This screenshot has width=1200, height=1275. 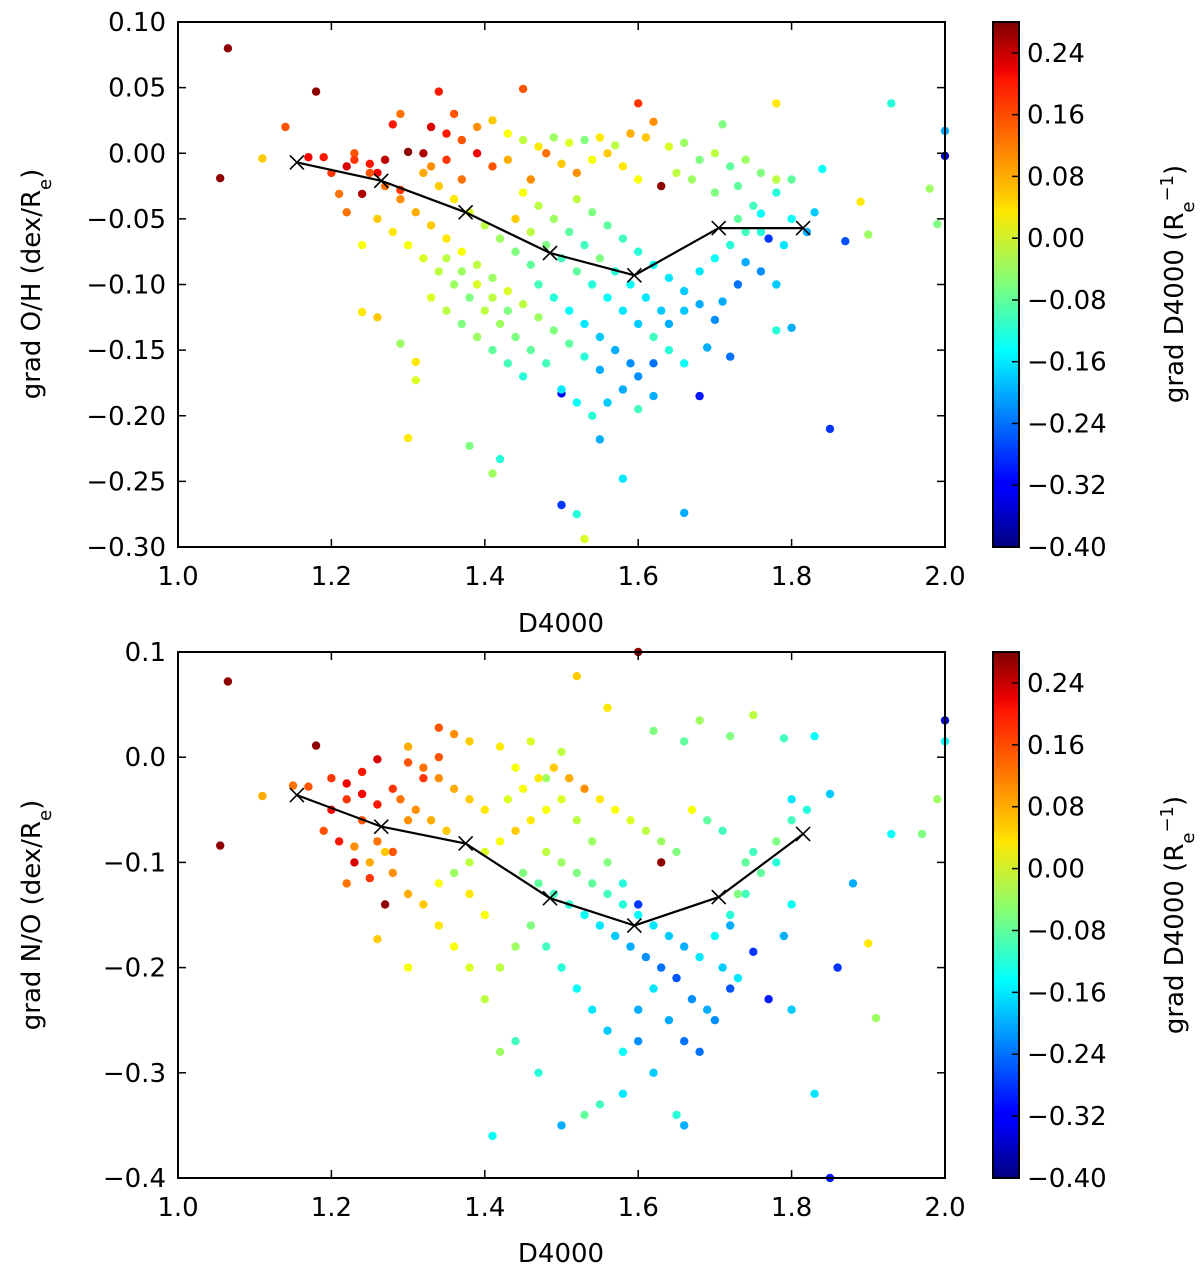 I want to click on colorbar-frame-no, so click(x=1006, y=915).